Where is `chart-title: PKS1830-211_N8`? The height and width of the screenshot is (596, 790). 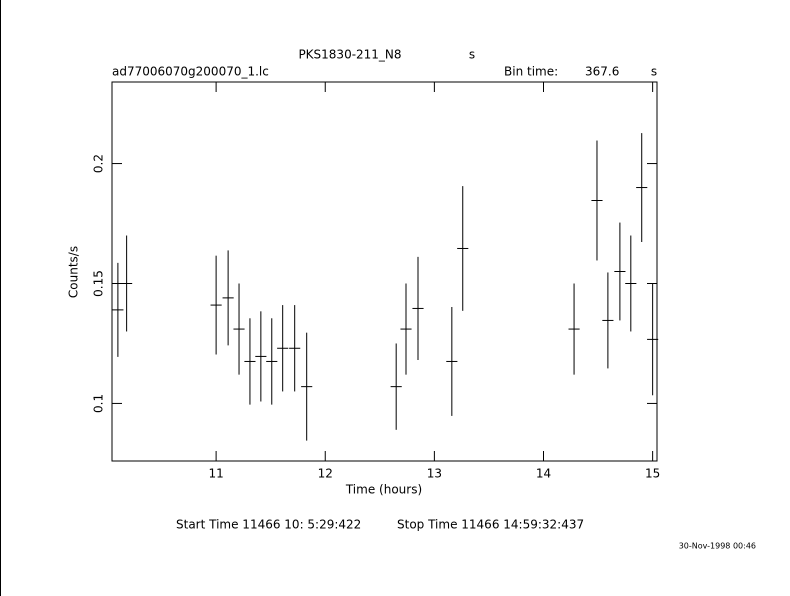
chart-title: PKS1830-211_N8 is located at coordinates (349, 55).